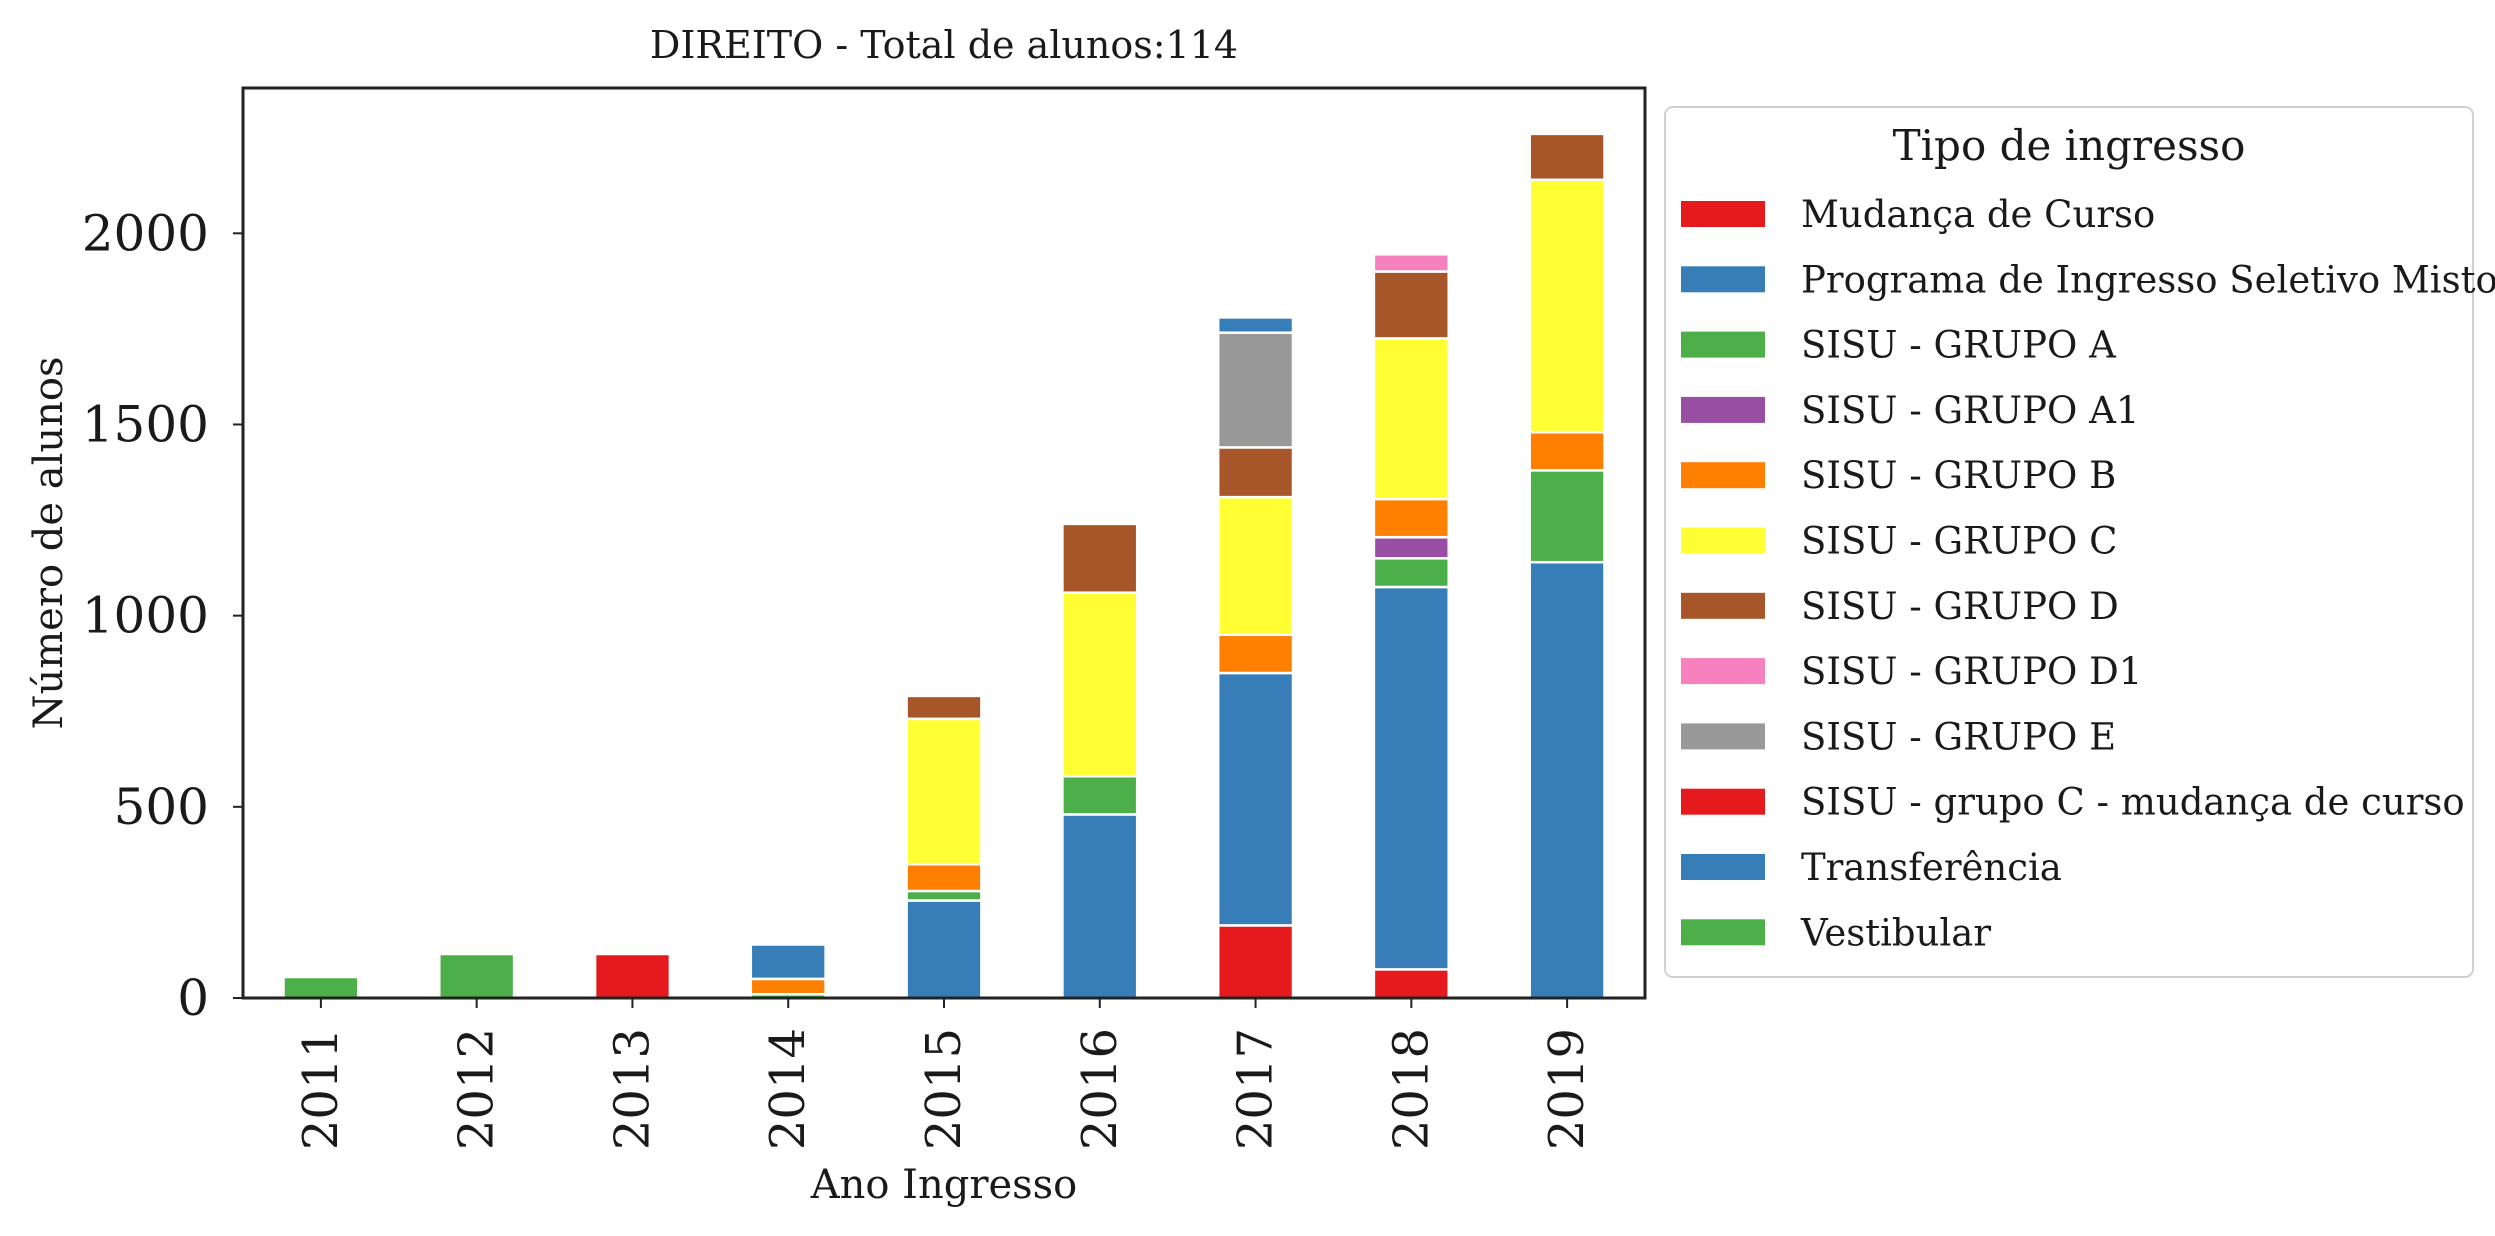  Describe the element at coordinates (145, 233) in the screenshot. I see `y-tick-label: 2000` at that location.